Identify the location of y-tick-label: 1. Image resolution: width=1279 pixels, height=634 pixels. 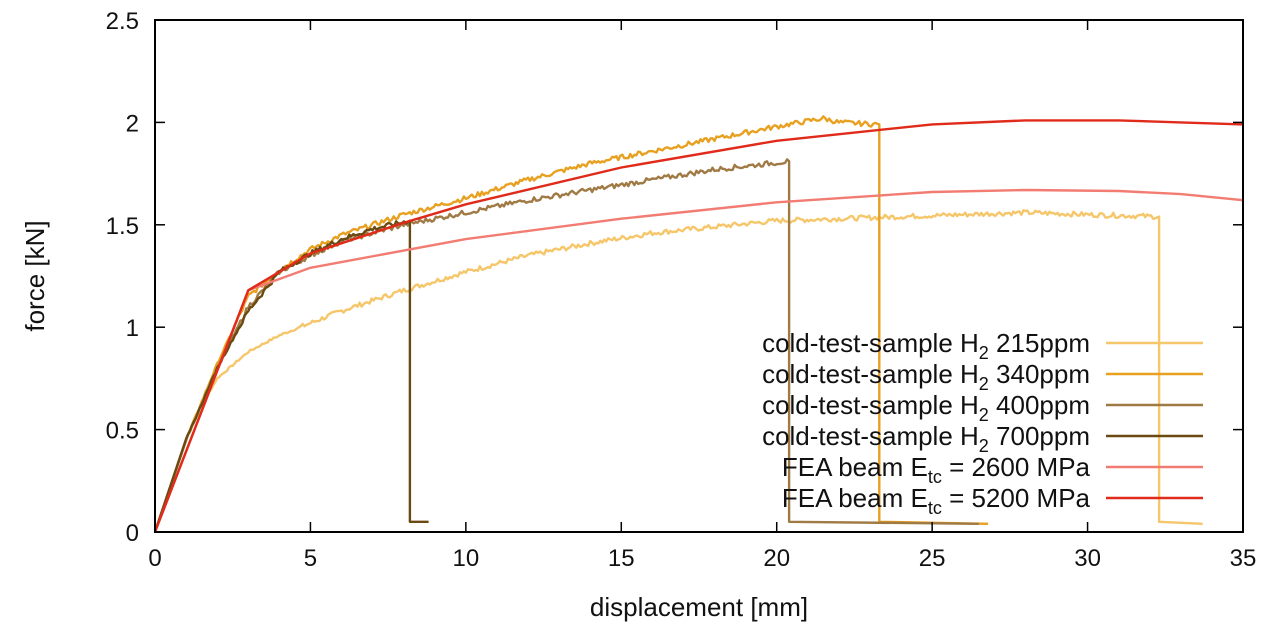
(132, 328).